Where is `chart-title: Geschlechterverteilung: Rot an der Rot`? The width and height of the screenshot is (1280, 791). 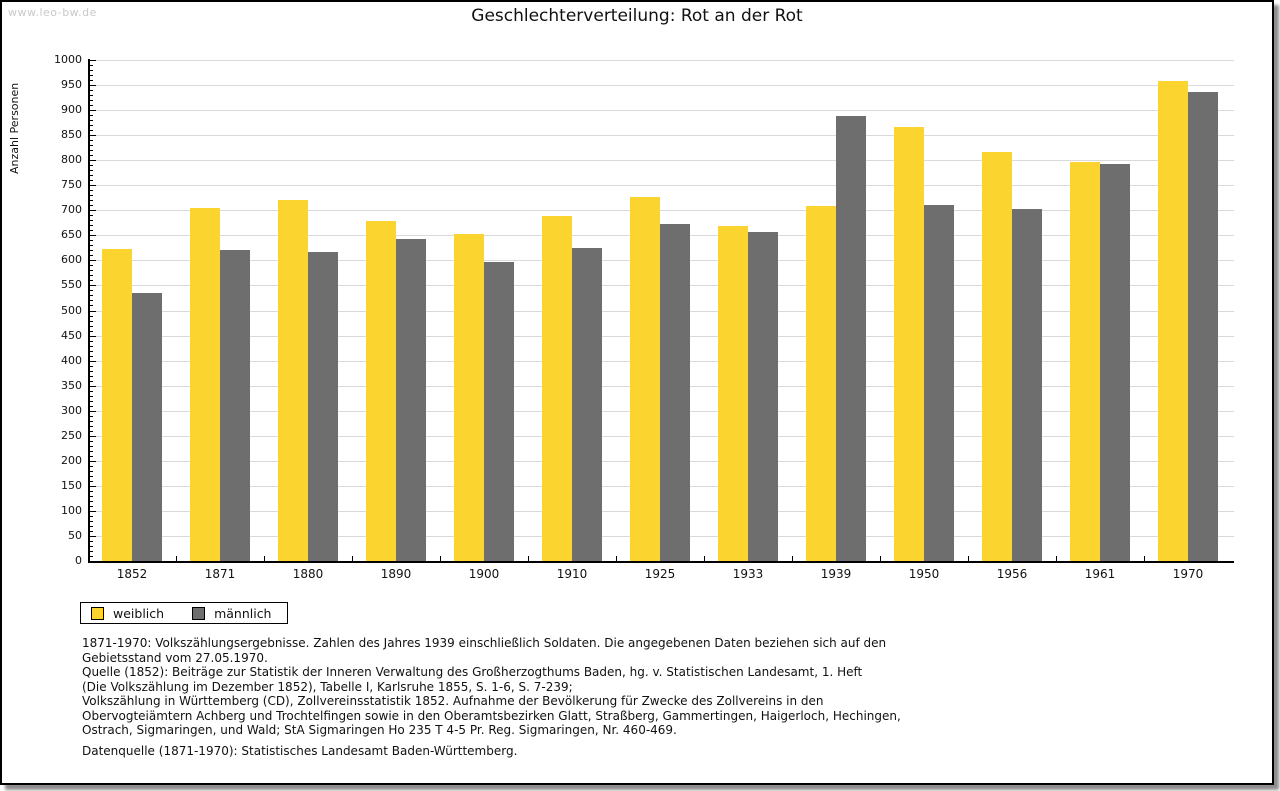 chart-title: Geschlechterverteilung: Rot an der Rot is located at coordinates (637, 16).